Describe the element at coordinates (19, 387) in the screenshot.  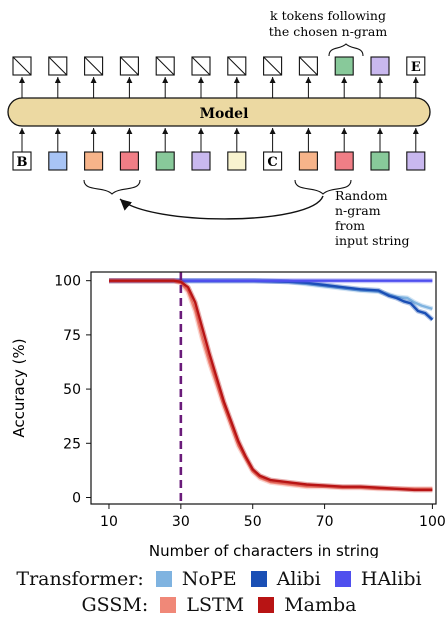
I see `y-axis-label: Accuracy (%)` at that location.